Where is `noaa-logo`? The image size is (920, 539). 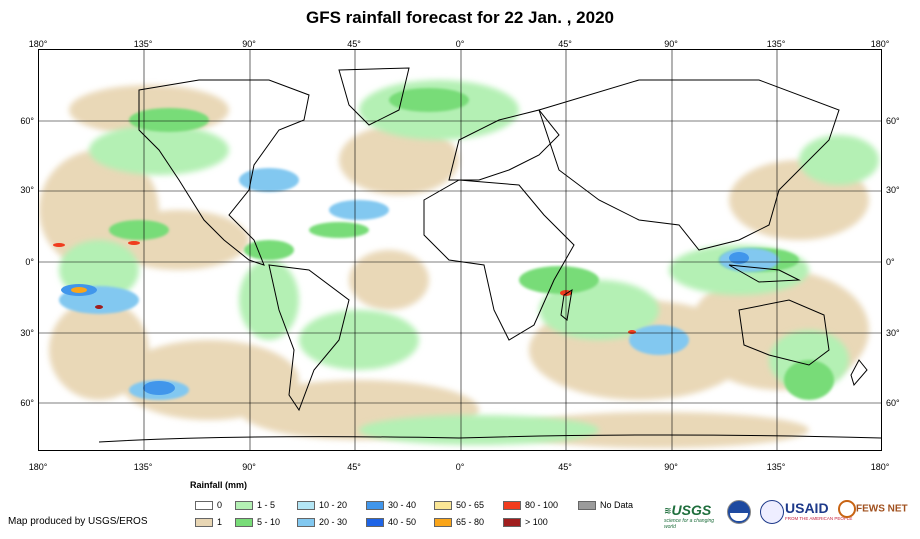
noaa-logo is located at coordinates (739, 512).